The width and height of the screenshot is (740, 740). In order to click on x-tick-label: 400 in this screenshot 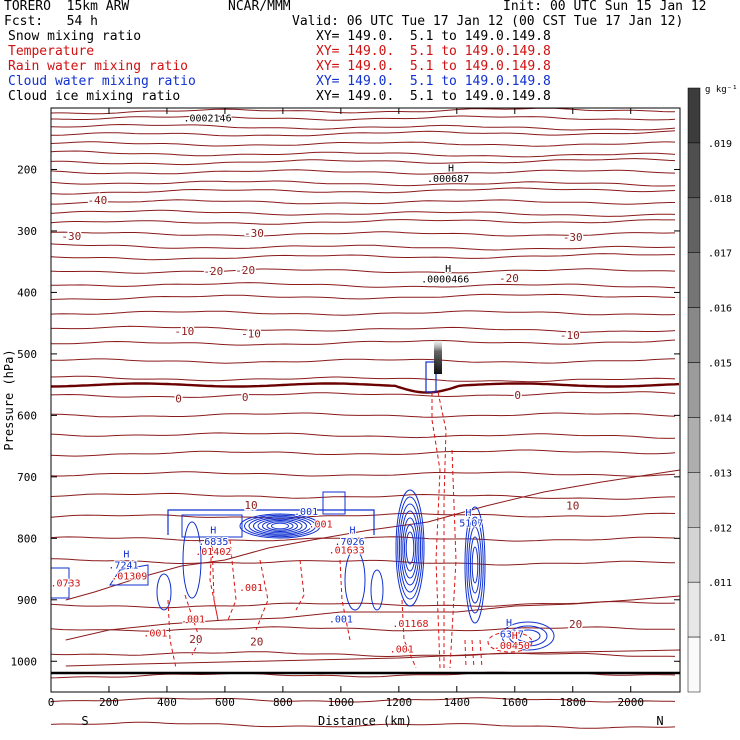, I will do `click(167, 702)`.